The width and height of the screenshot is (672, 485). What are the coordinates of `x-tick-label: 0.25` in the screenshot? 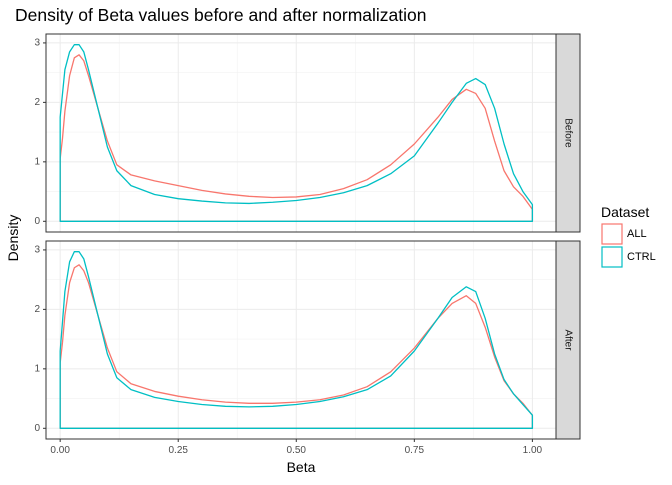 It's located at (178, 450).